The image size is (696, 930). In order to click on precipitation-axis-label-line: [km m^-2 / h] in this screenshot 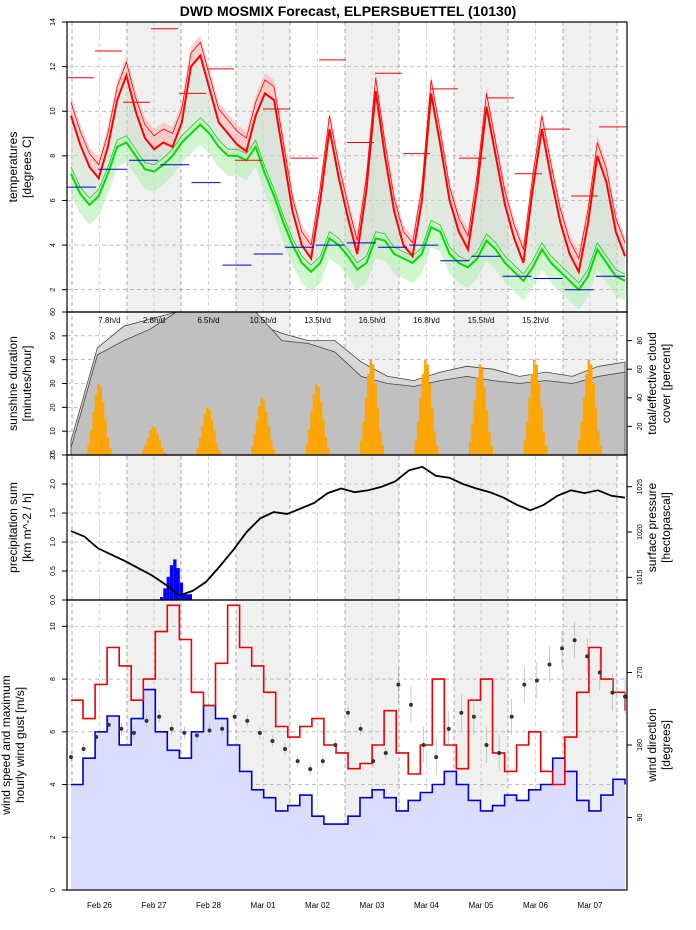, I will do `click(27, 527)`.